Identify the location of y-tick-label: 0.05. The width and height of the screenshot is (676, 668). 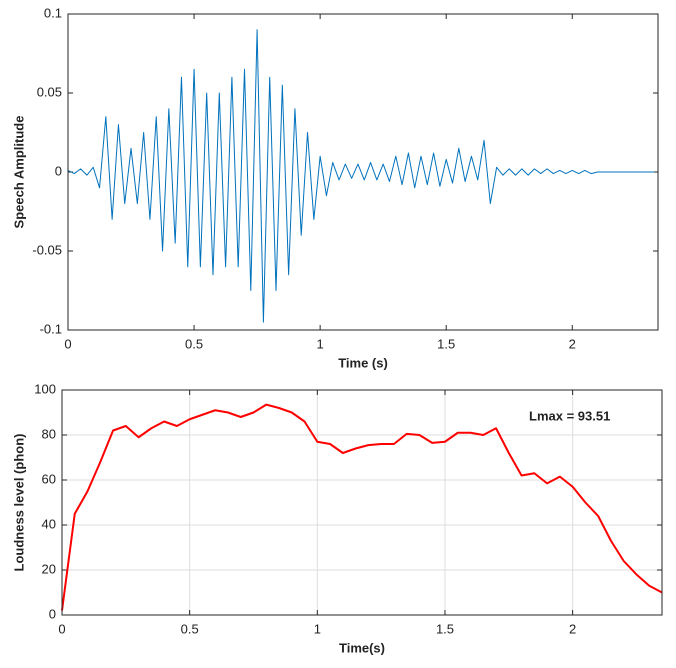
(49, 91).